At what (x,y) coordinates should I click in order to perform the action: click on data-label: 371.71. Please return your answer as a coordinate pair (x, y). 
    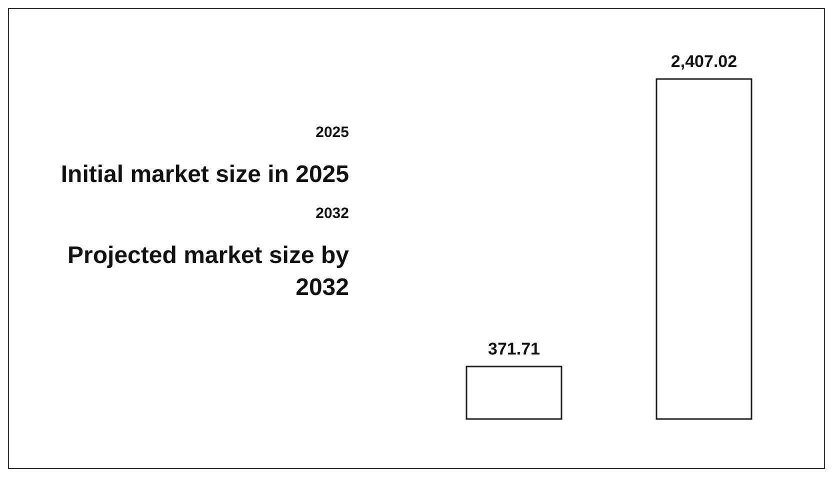
    Looking at the image, I should click on (514, 348).